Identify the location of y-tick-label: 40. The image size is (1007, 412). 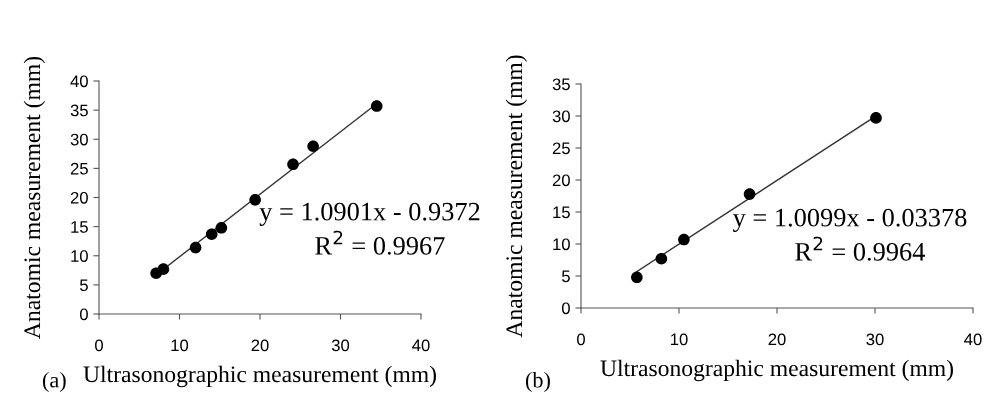
(79, 81).